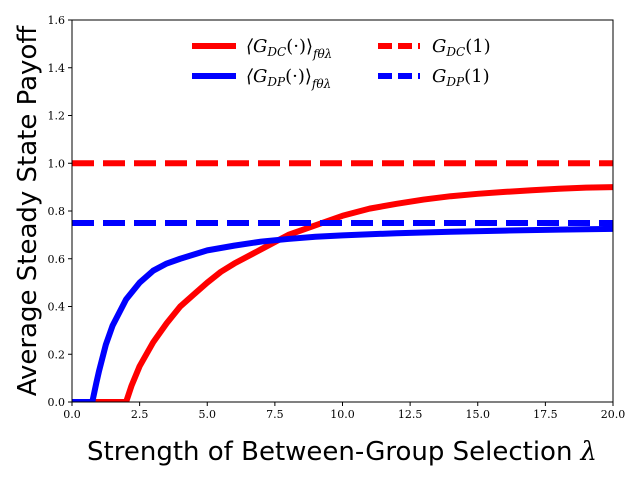 This screenshot has height=480, width=640. I want to click on y-tick-label: 0.2, so click(57, 354).